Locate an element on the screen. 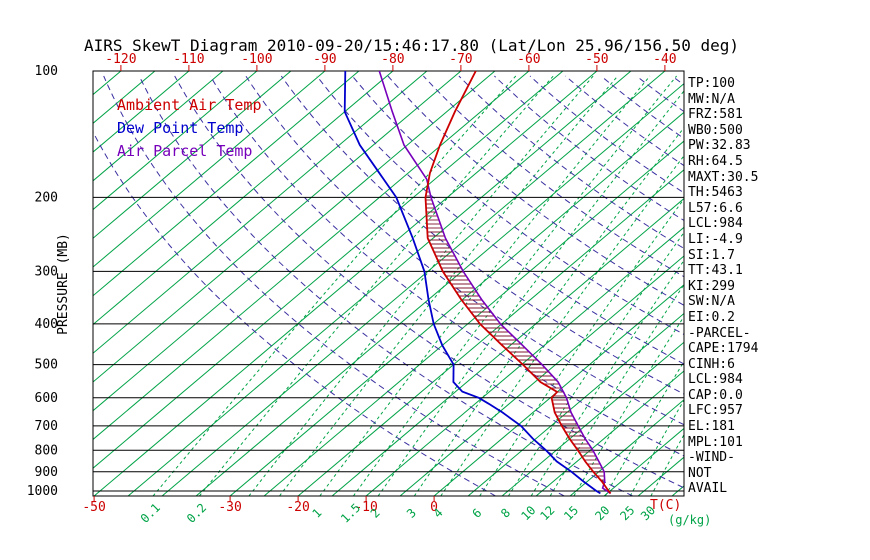 The image size is (870, 560). stat-lfc-957: LFC:957 is located at coordinates (715, 411).